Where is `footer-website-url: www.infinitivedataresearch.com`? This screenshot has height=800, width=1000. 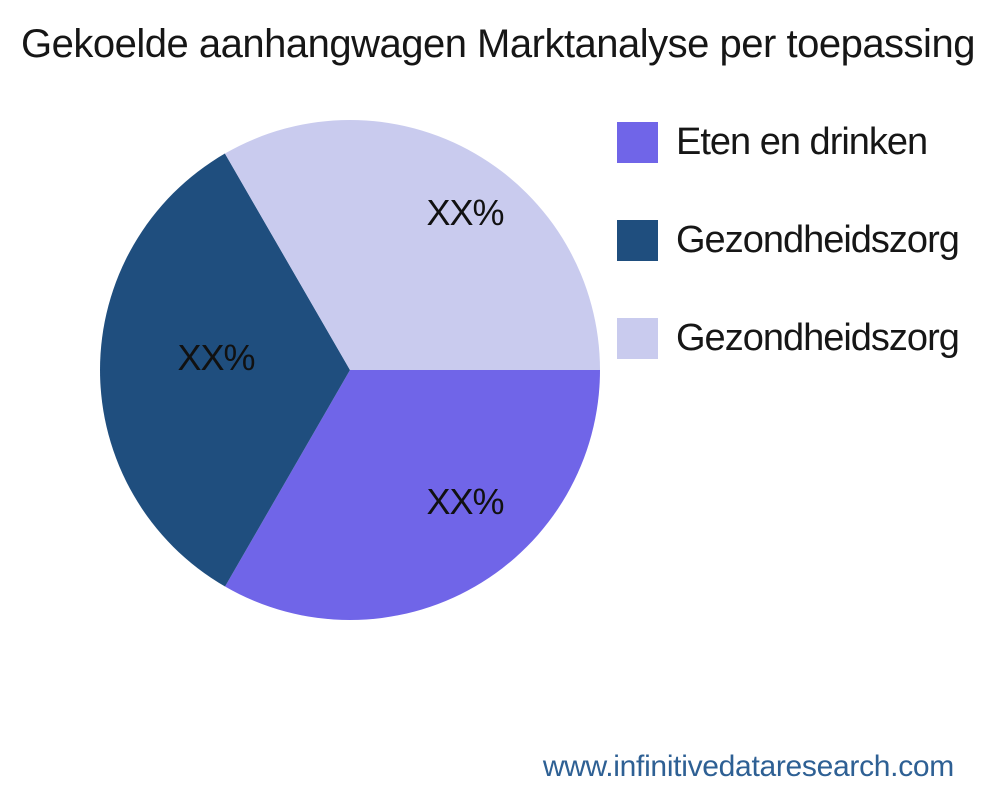 footer-website-url: www.infinitivedataresearch.com is located at coordinates (748, 766).